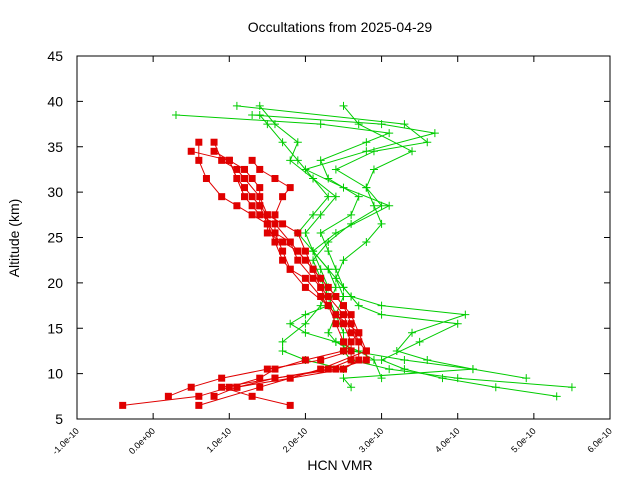 Image resolution: width=640 pixels, height=485 pixels. What do you see at coordinates (282, 282) in the screenshot?
I see `series-square` at bounding box center [282, 282].